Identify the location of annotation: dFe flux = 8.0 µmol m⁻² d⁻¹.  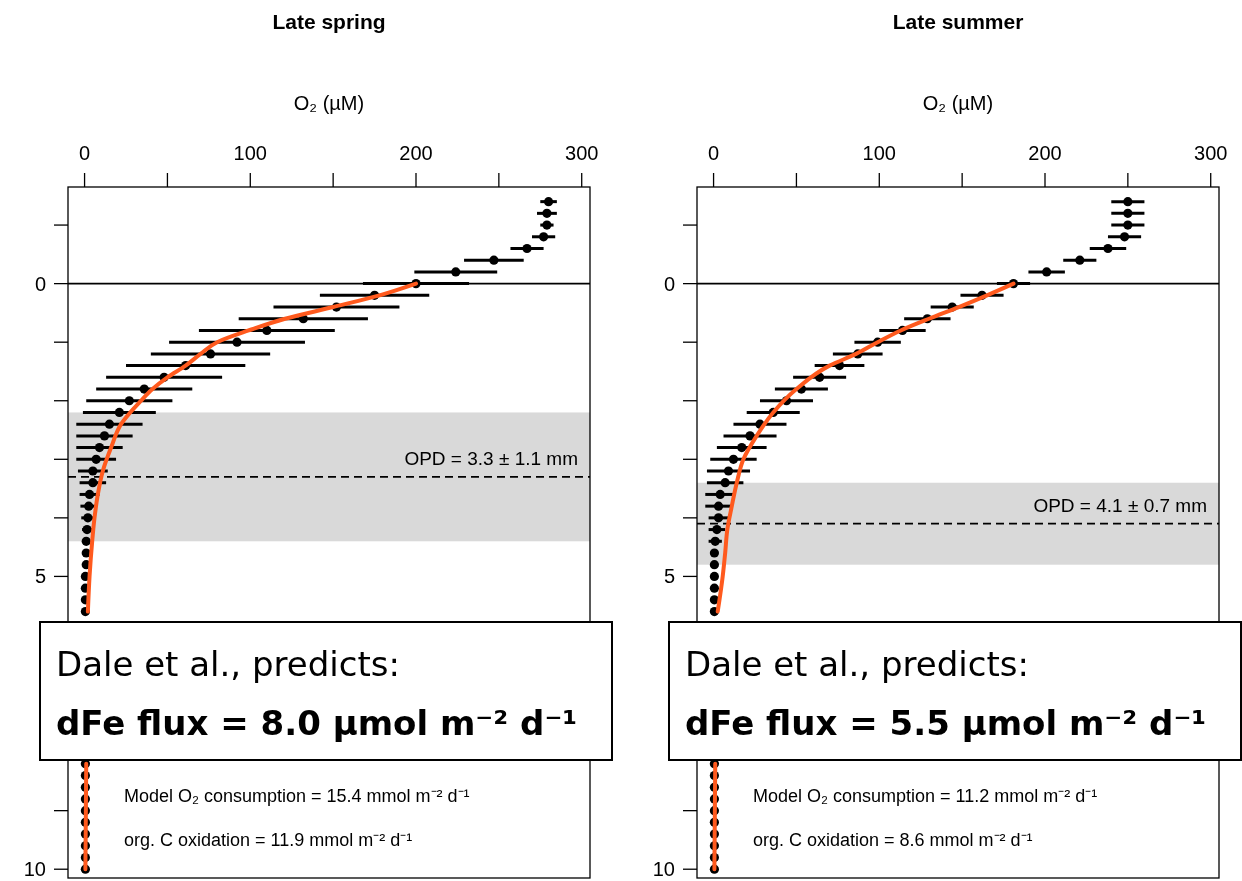
(317, 723).